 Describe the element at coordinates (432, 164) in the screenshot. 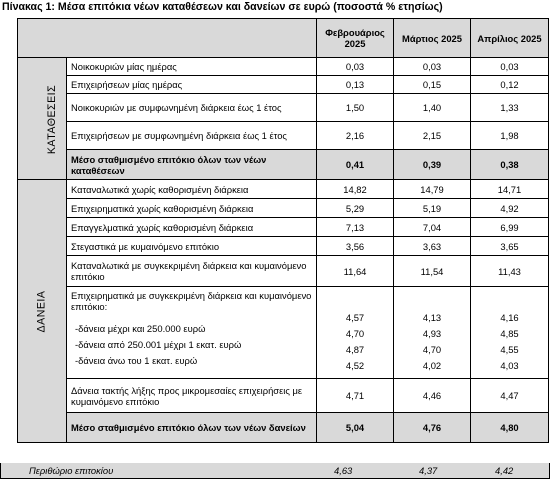

I see `cell-value: 0,39` at that location.